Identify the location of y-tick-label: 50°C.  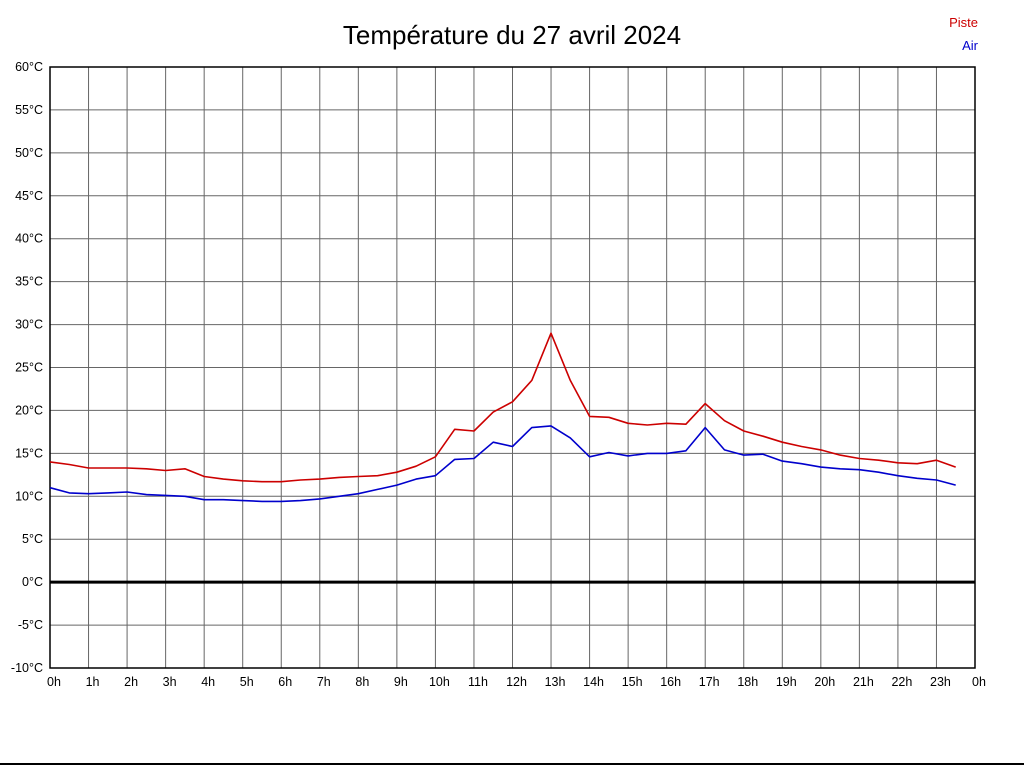
(29, 153).